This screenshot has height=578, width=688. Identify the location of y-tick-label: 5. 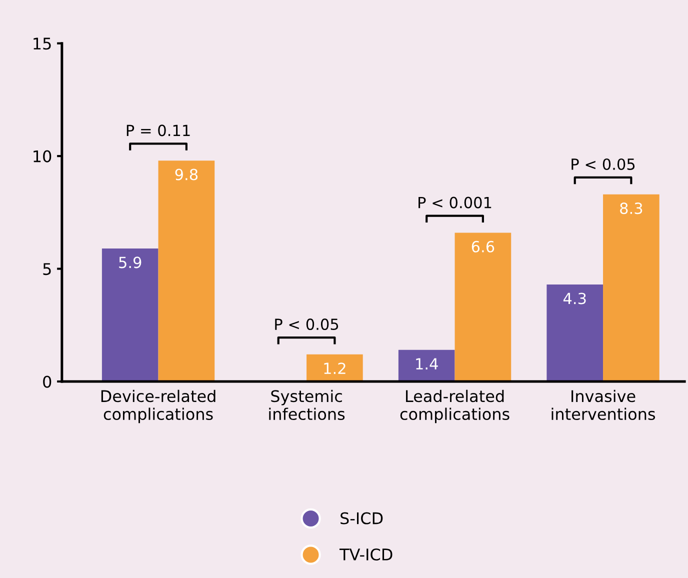
(47, 269).